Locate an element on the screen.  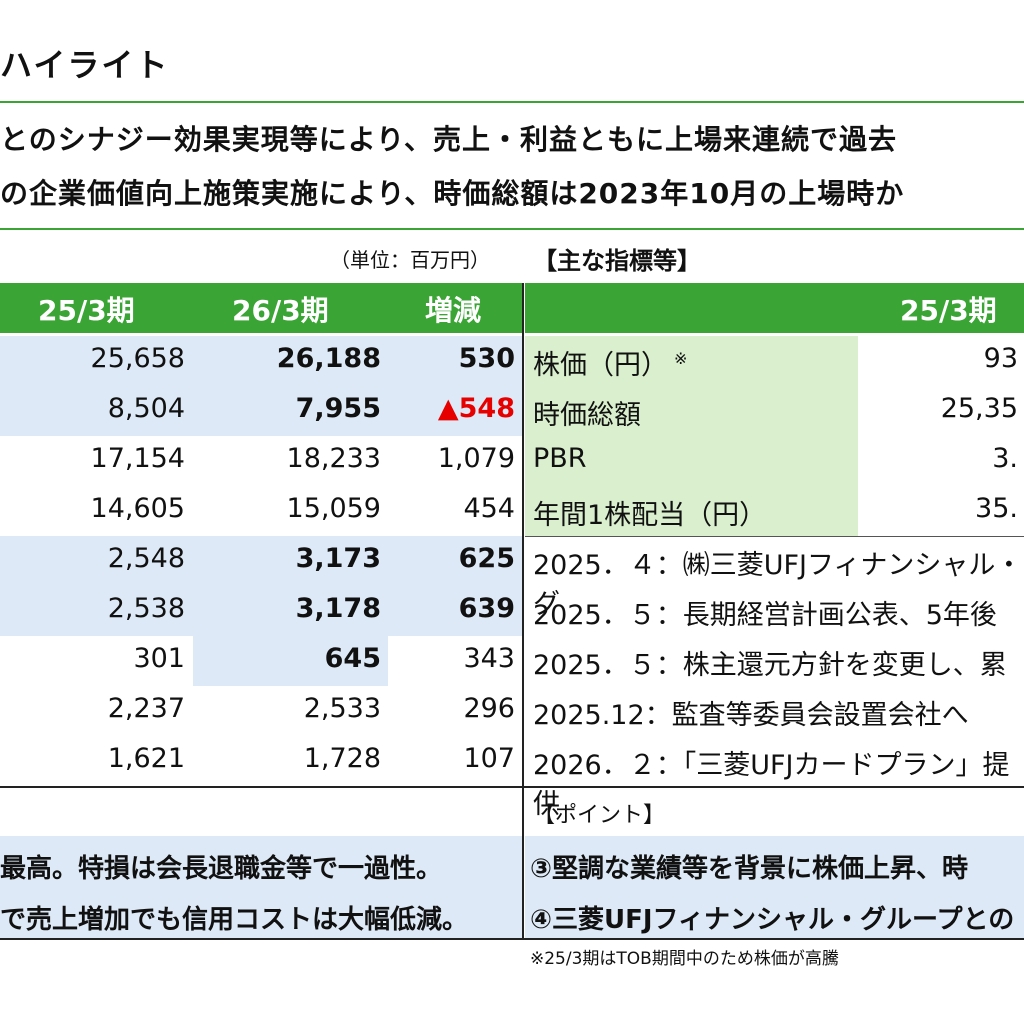
r5-a: 2,548 is located at coordinates (146, 558).